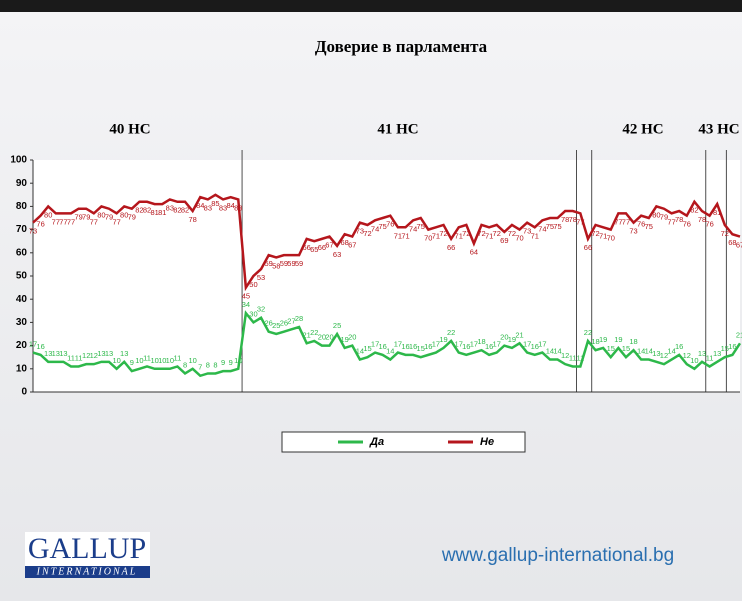  What do you see at coordinates (732, 242) in the screenshot?
I see `data-label: 68` at bounding box center [732, 242].